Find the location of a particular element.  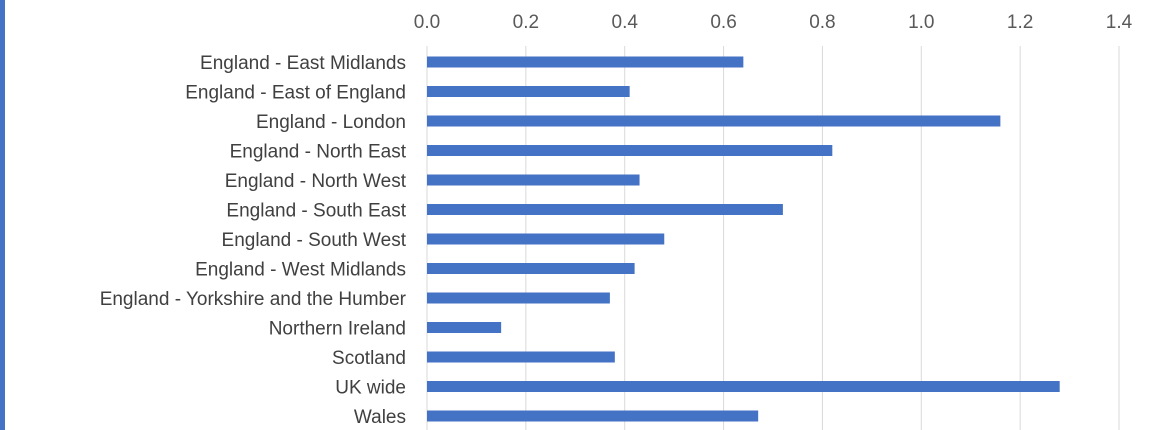

category-label: England - North West is located at coordinates (316, 181).